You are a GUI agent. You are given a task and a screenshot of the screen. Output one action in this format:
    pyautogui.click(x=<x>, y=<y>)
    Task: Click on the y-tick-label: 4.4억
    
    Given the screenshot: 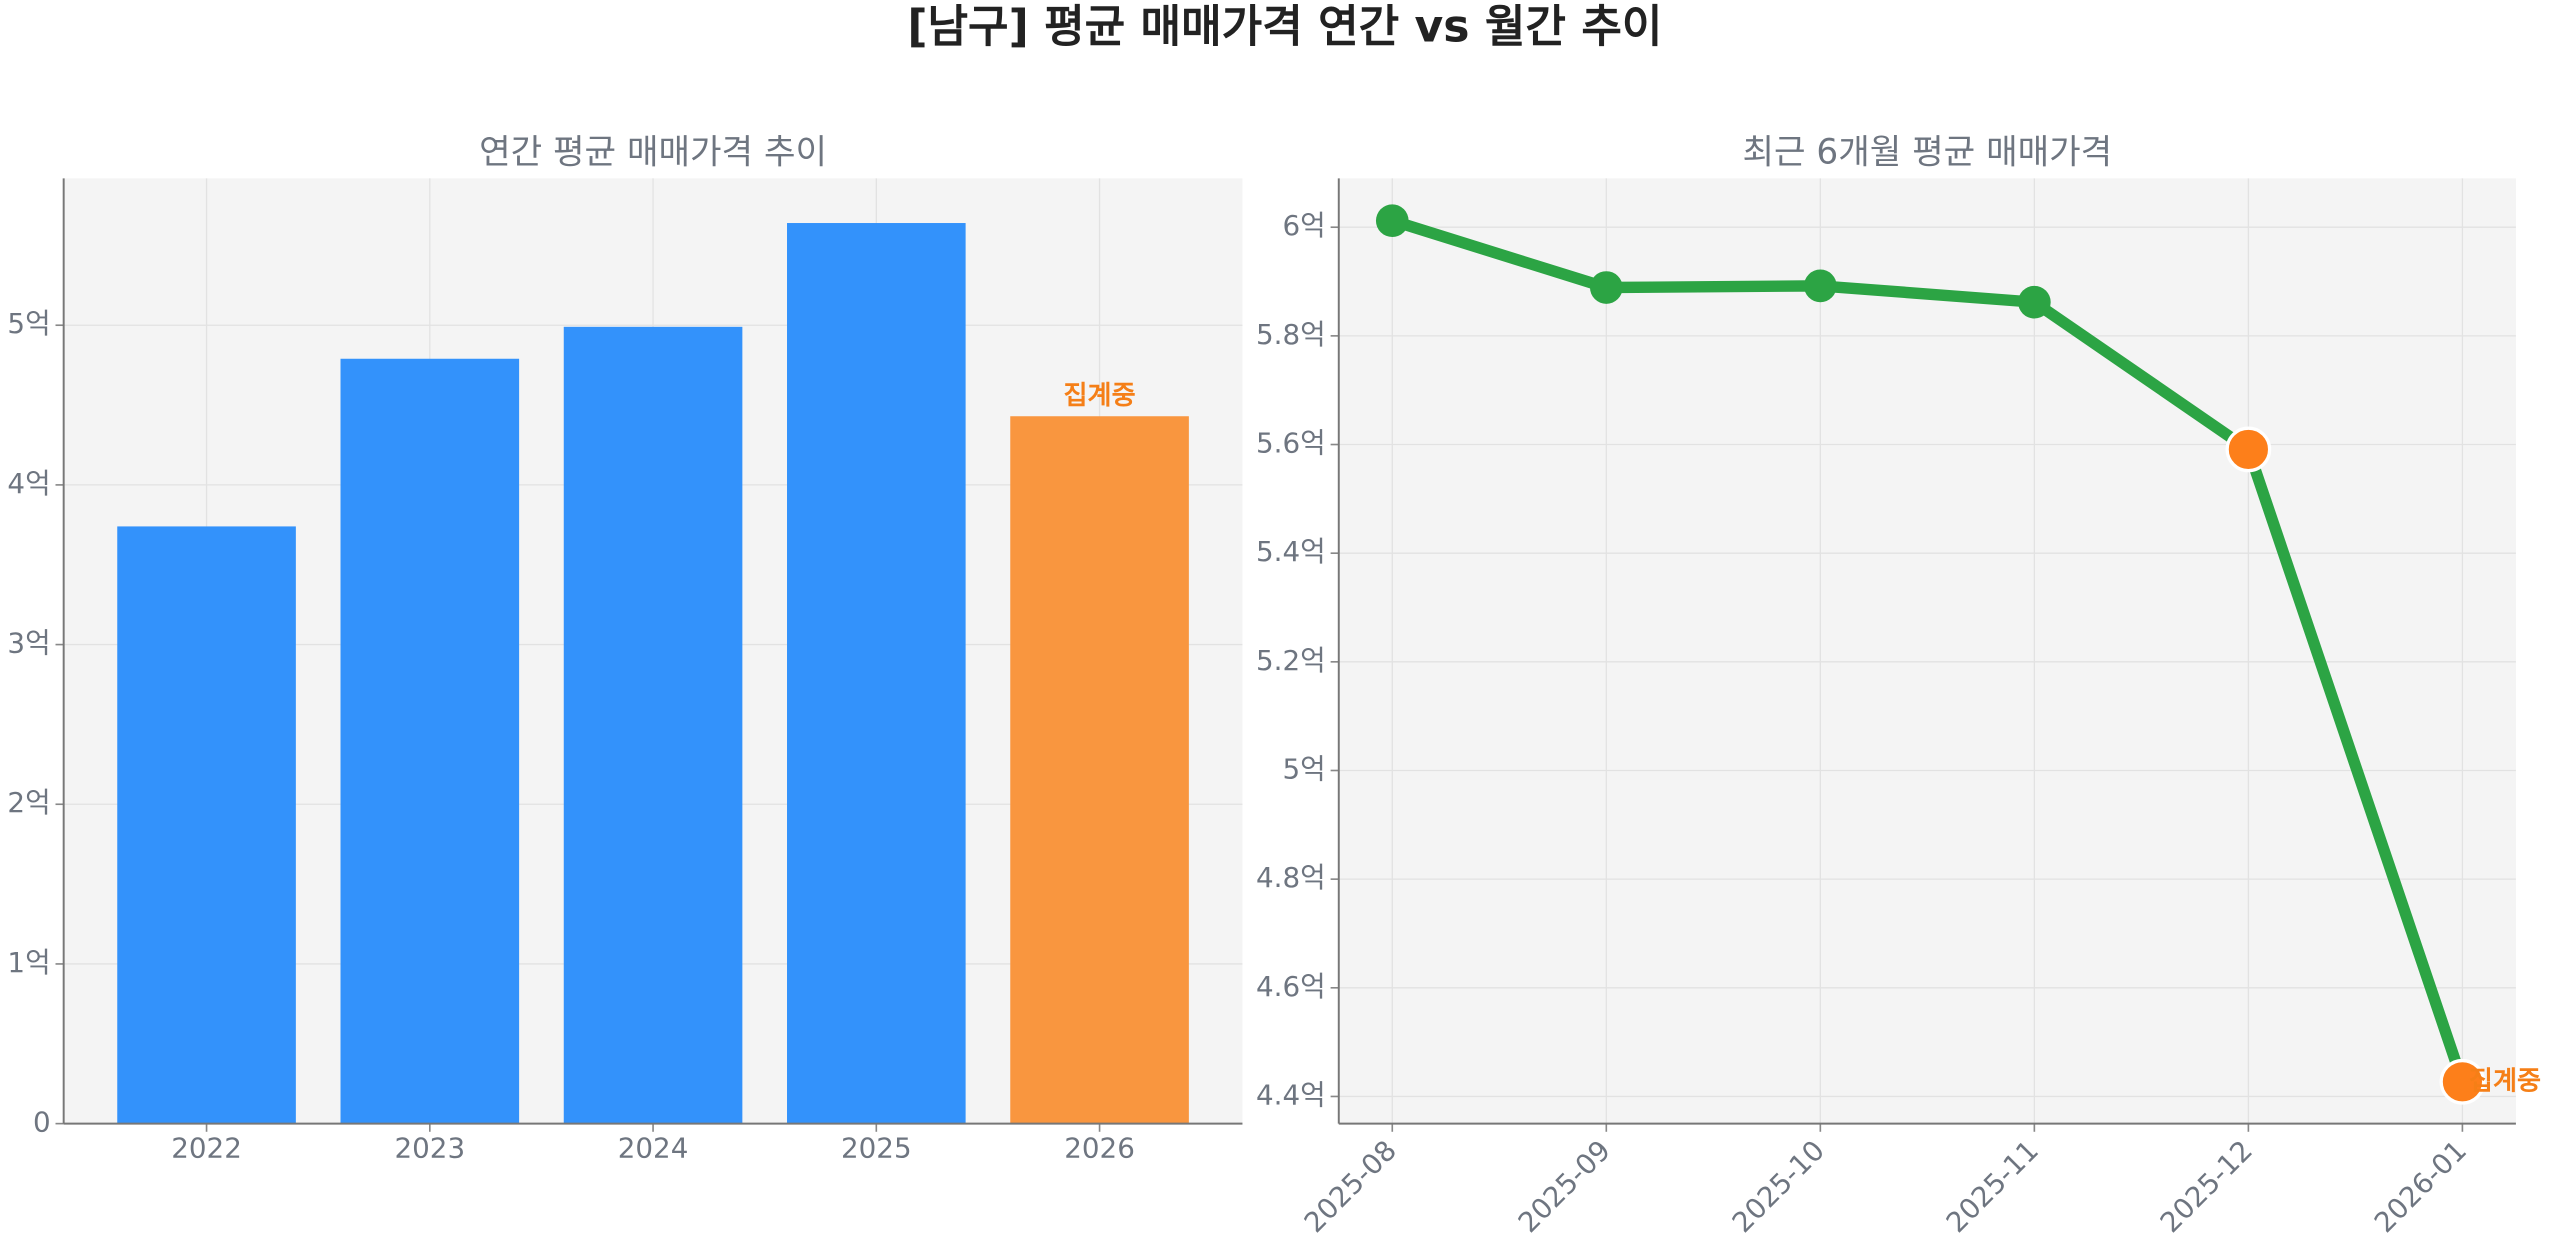 What is the action you would take?
    pyautogui.click(x=1291, y=1094)
    